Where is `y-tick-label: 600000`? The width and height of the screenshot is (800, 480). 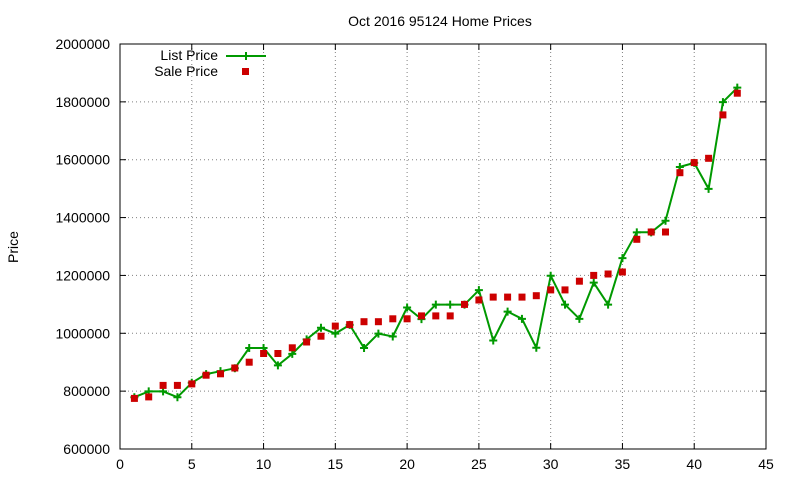 y-tick-label: 600000 is located at coordinates (86, 449).